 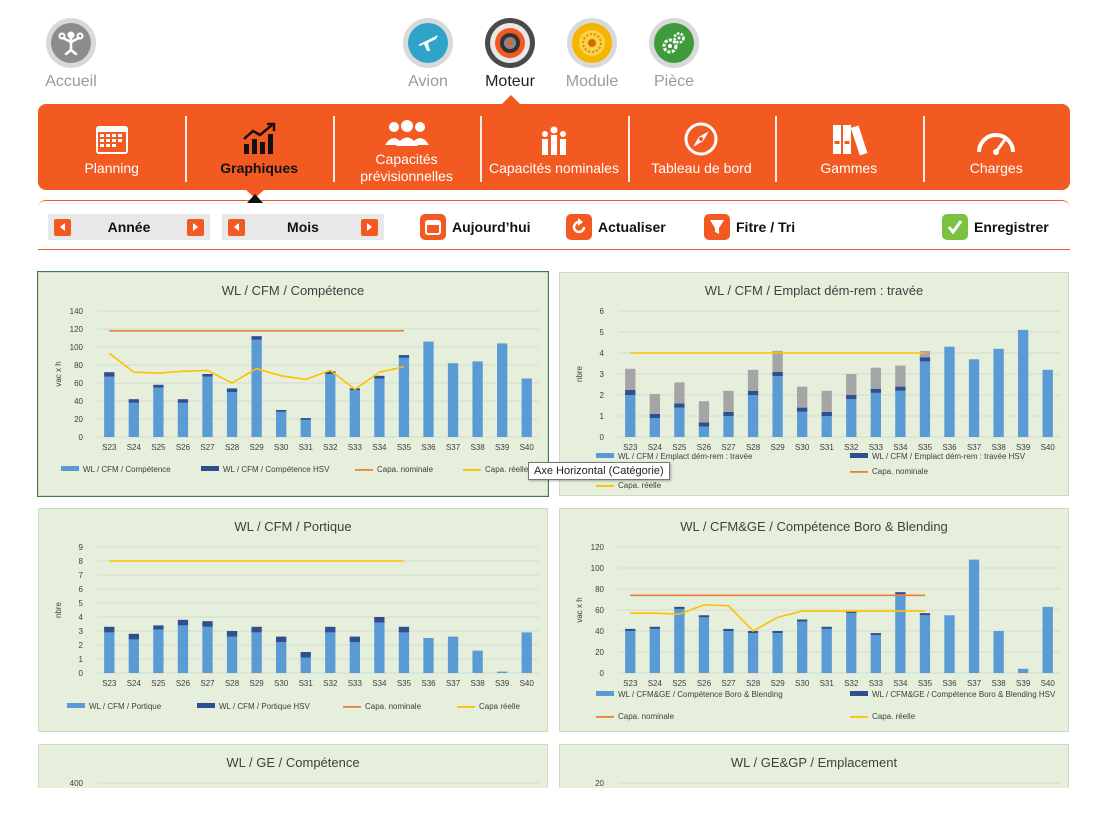 I want to click on year-prev-button, so click(x=62, y=227).